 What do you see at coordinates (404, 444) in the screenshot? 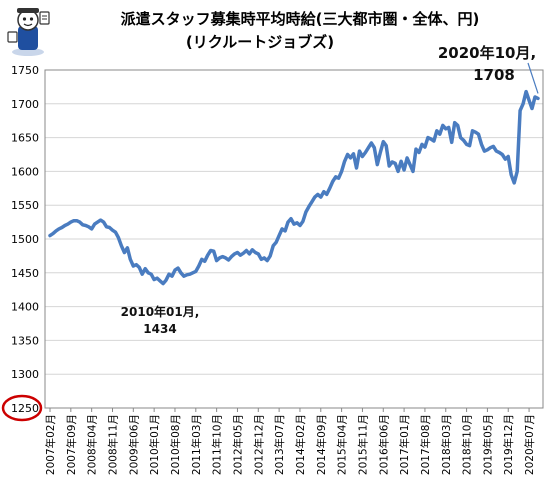
I see `x-tick-label: 2017年01月` at bounding box center [404, 444].